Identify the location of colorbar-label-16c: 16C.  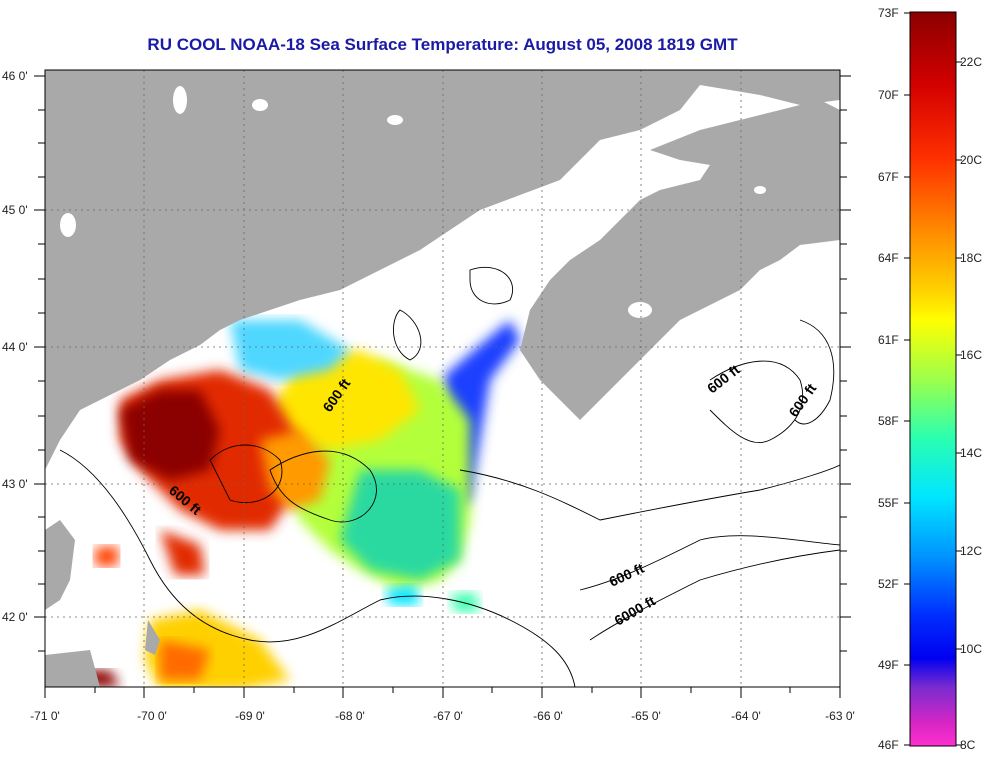
(971, 355).